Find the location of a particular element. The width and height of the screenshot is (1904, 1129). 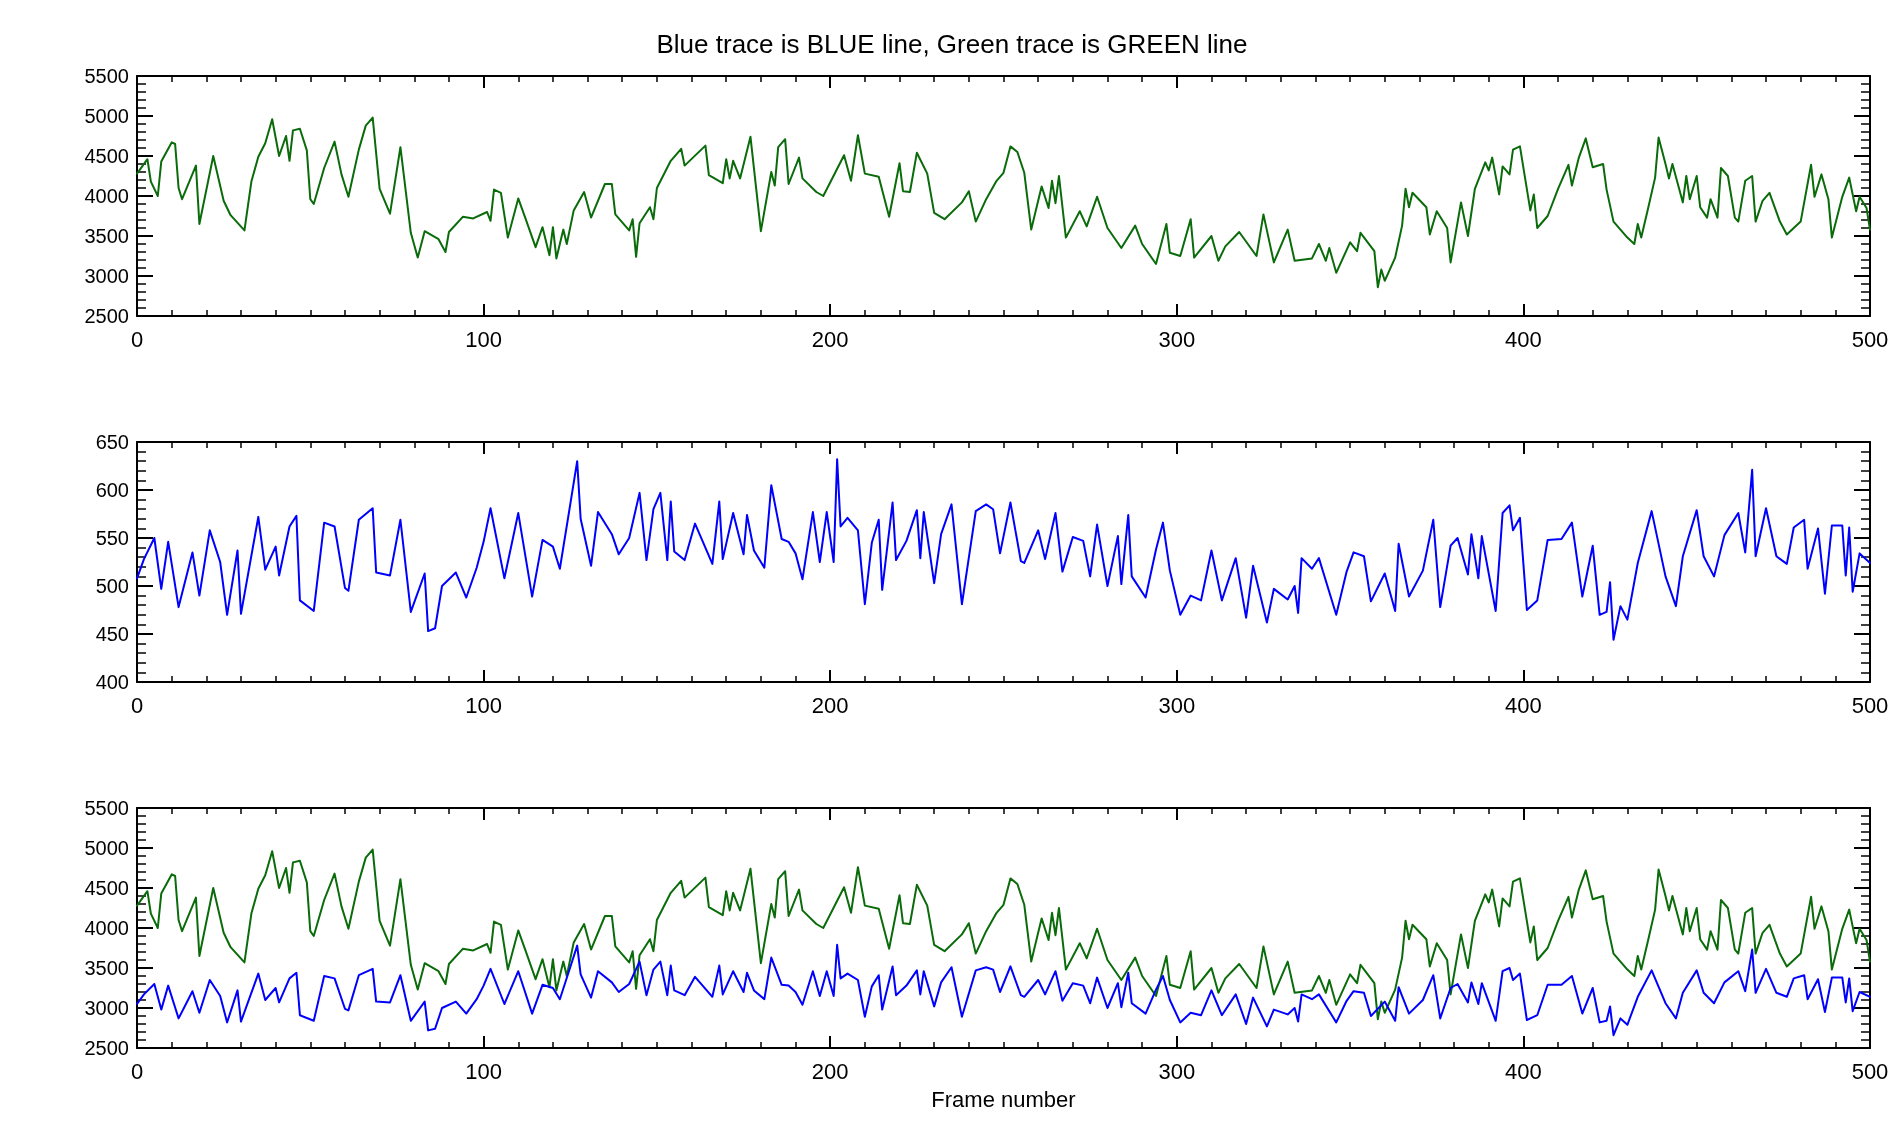

y-tick-label: 550 is located at coordinates (112, 538).